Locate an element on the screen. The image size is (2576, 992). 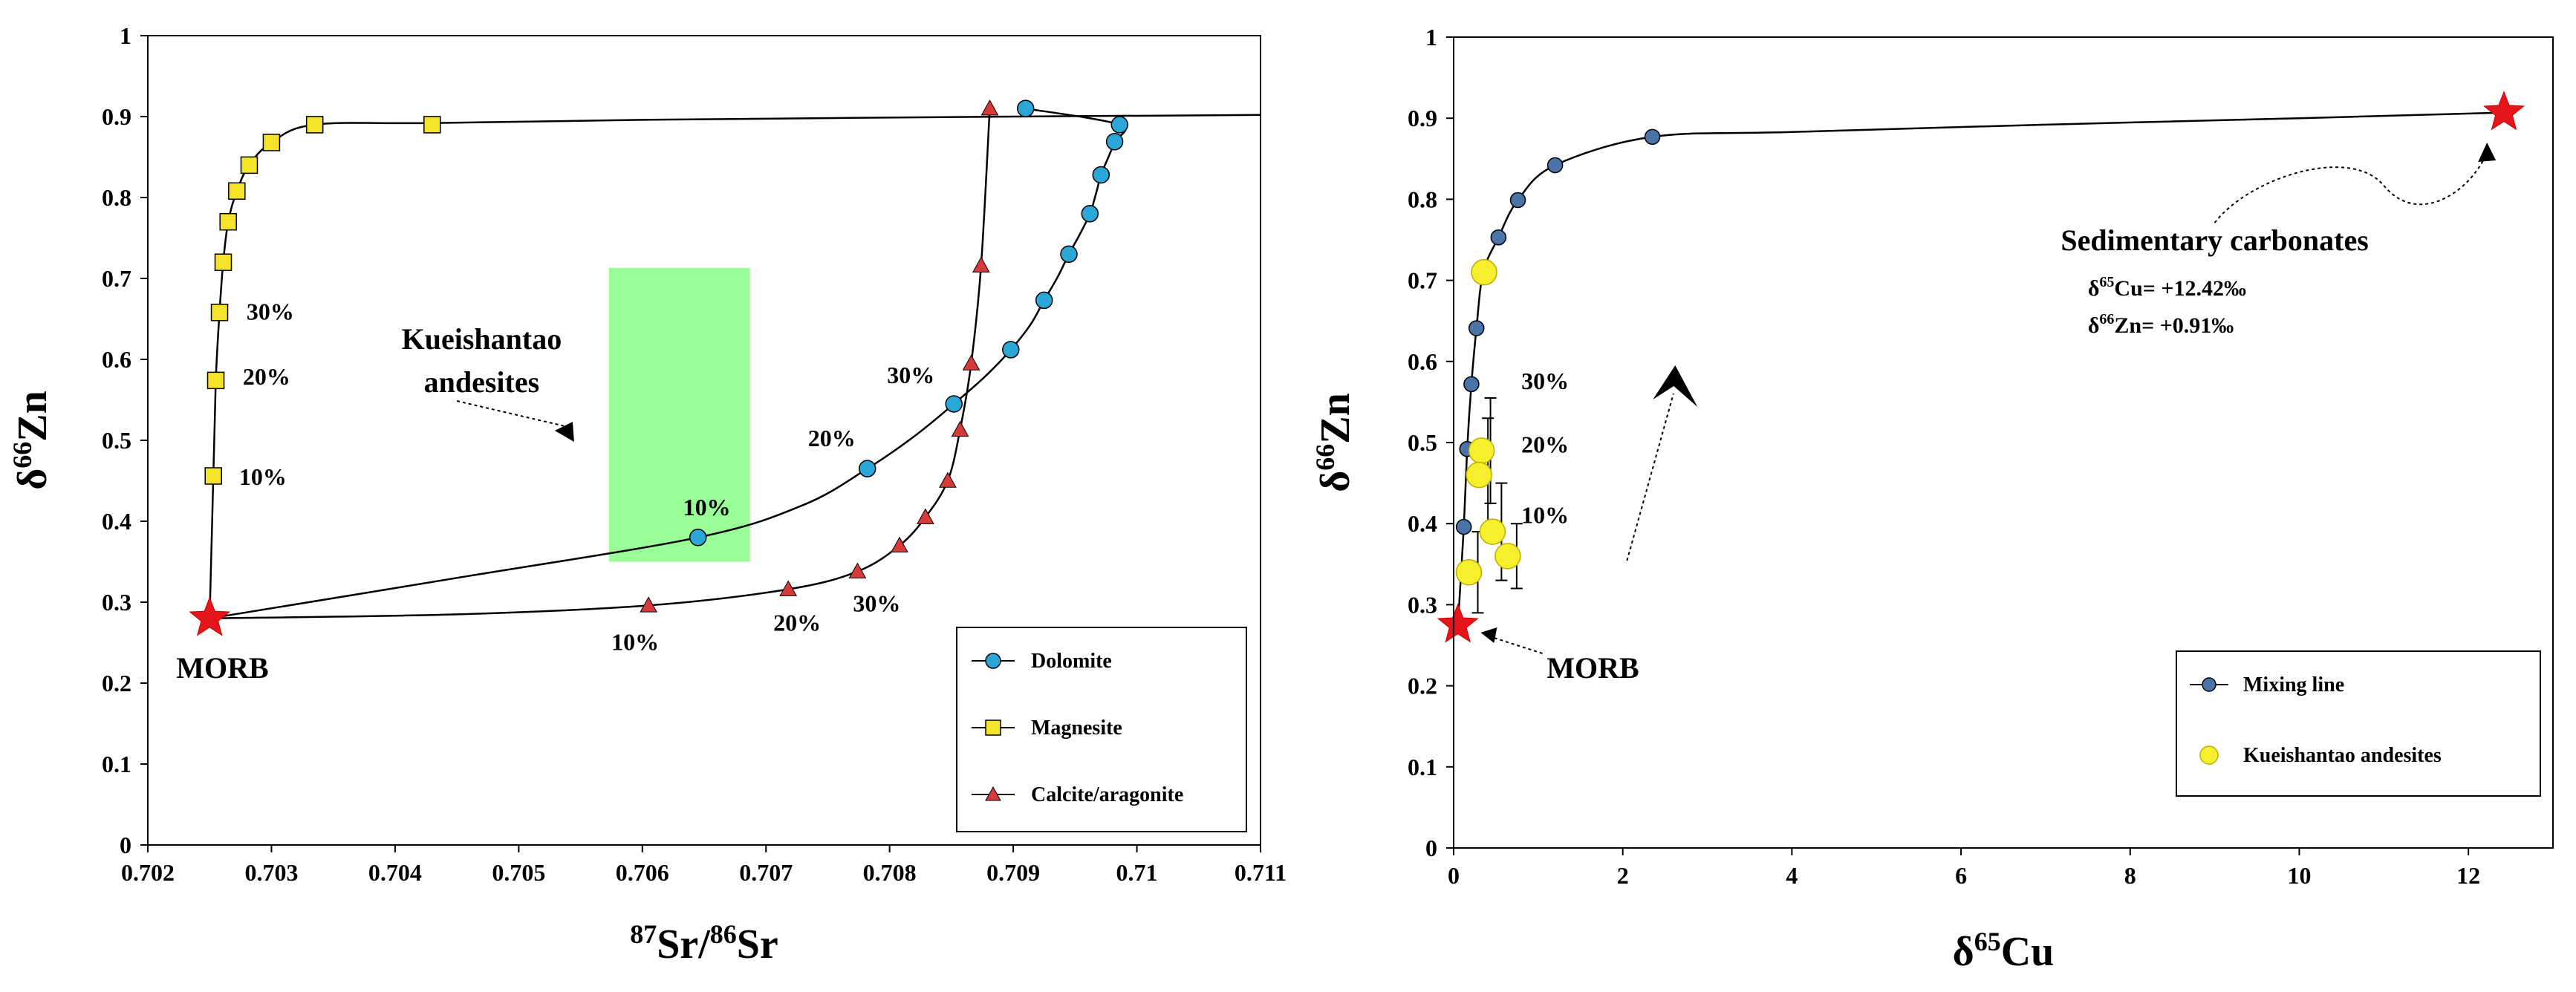
x-tick-label: 0.702 is located at coordinates (148, 872).